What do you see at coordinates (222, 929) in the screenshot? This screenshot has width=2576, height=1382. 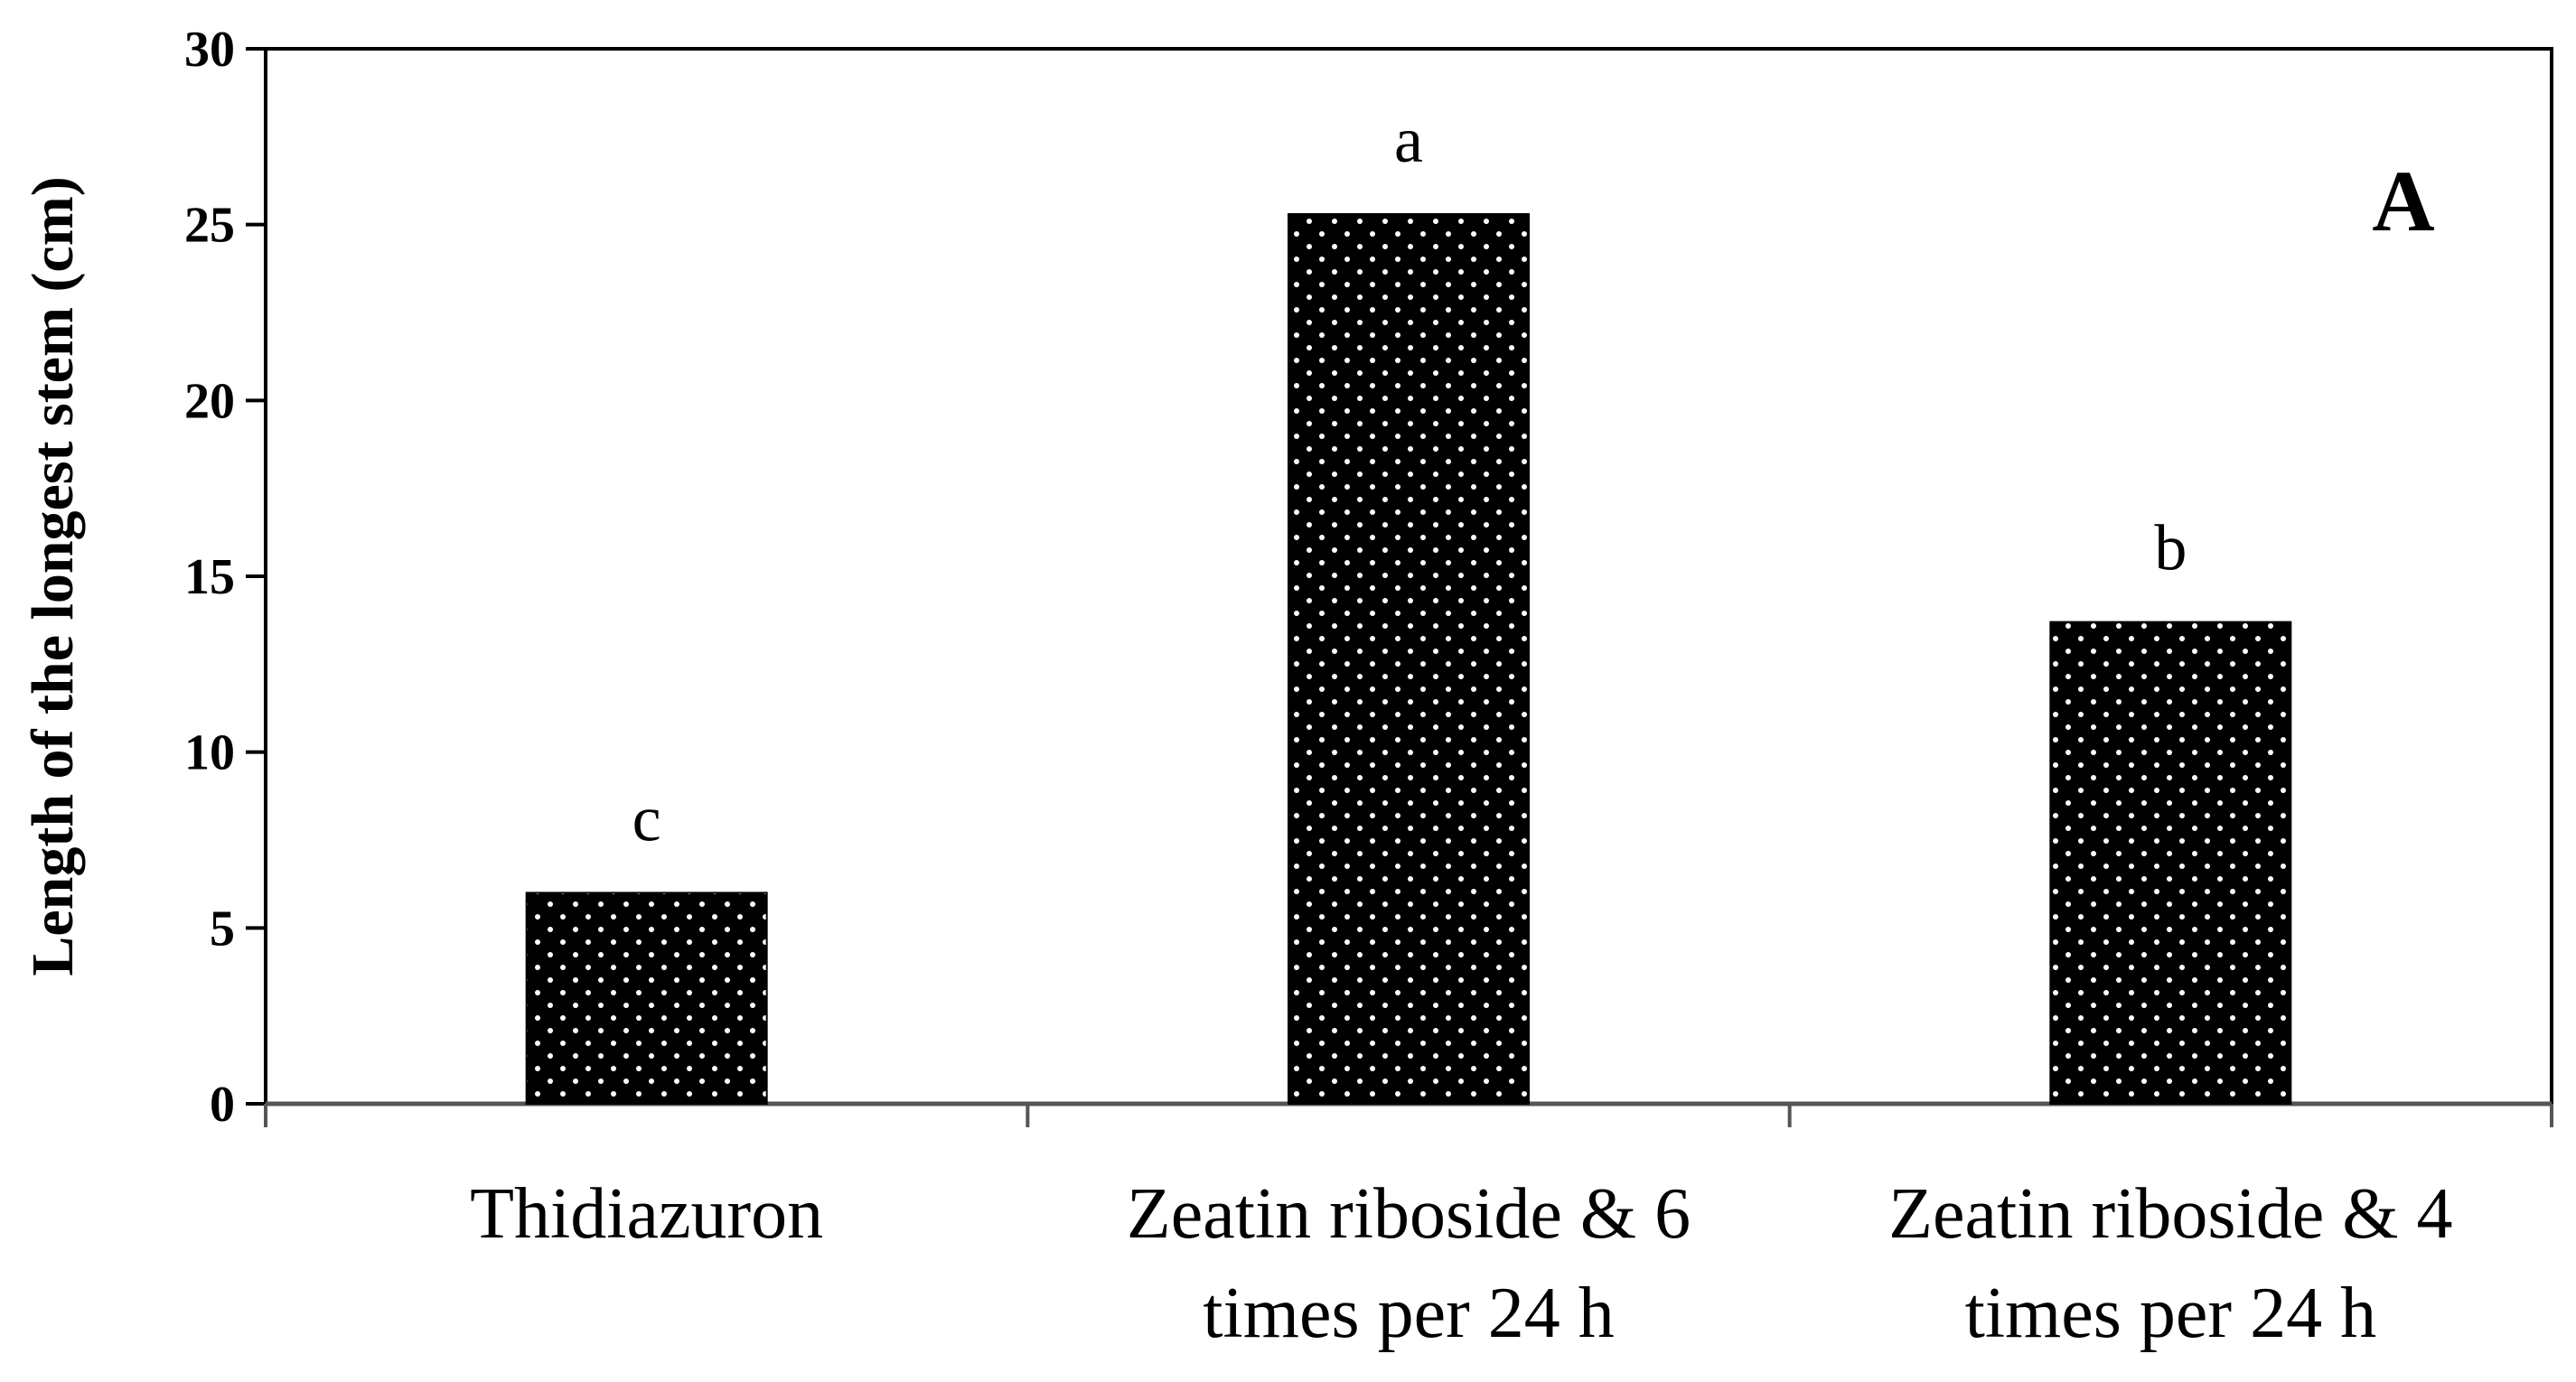 I see `y-tick-label: 5` at bounding box center [222, 929].